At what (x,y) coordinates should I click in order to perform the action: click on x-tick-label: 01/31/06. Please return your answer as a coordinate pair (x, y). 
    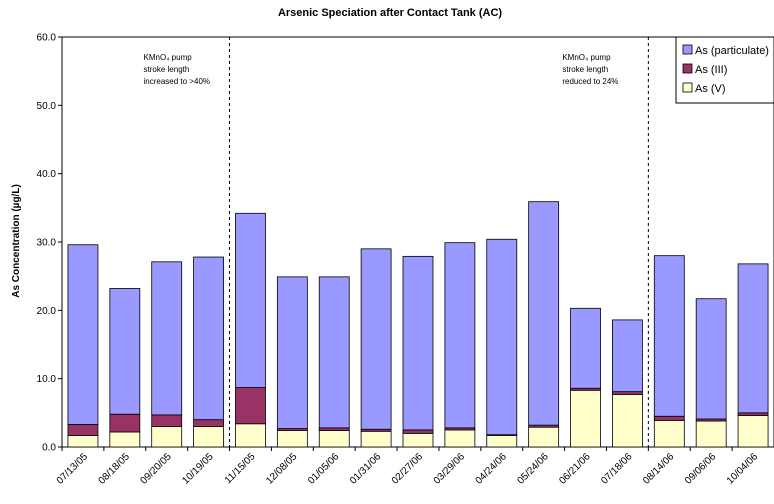
    Looking at the image, I should click on (366, 469).